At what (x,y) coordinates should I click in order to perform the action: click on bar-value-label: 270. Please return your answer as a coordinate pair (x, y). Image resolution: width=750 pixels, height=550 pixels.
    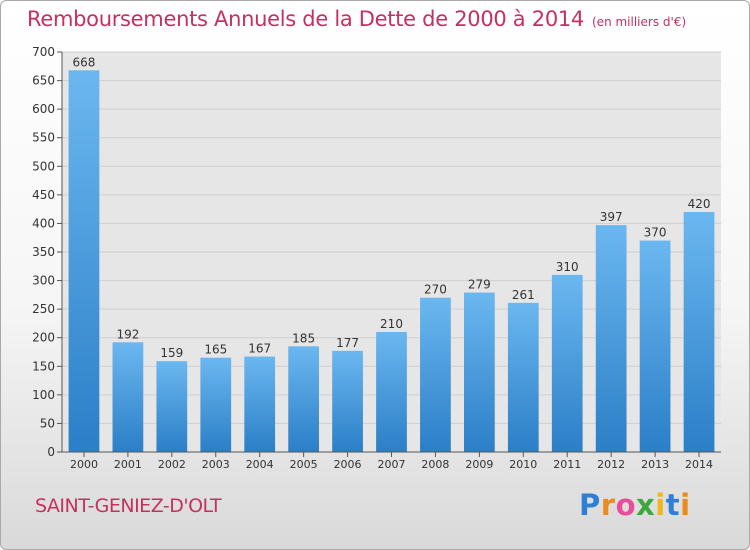
    Looking at the image, I should click on (435, 290).